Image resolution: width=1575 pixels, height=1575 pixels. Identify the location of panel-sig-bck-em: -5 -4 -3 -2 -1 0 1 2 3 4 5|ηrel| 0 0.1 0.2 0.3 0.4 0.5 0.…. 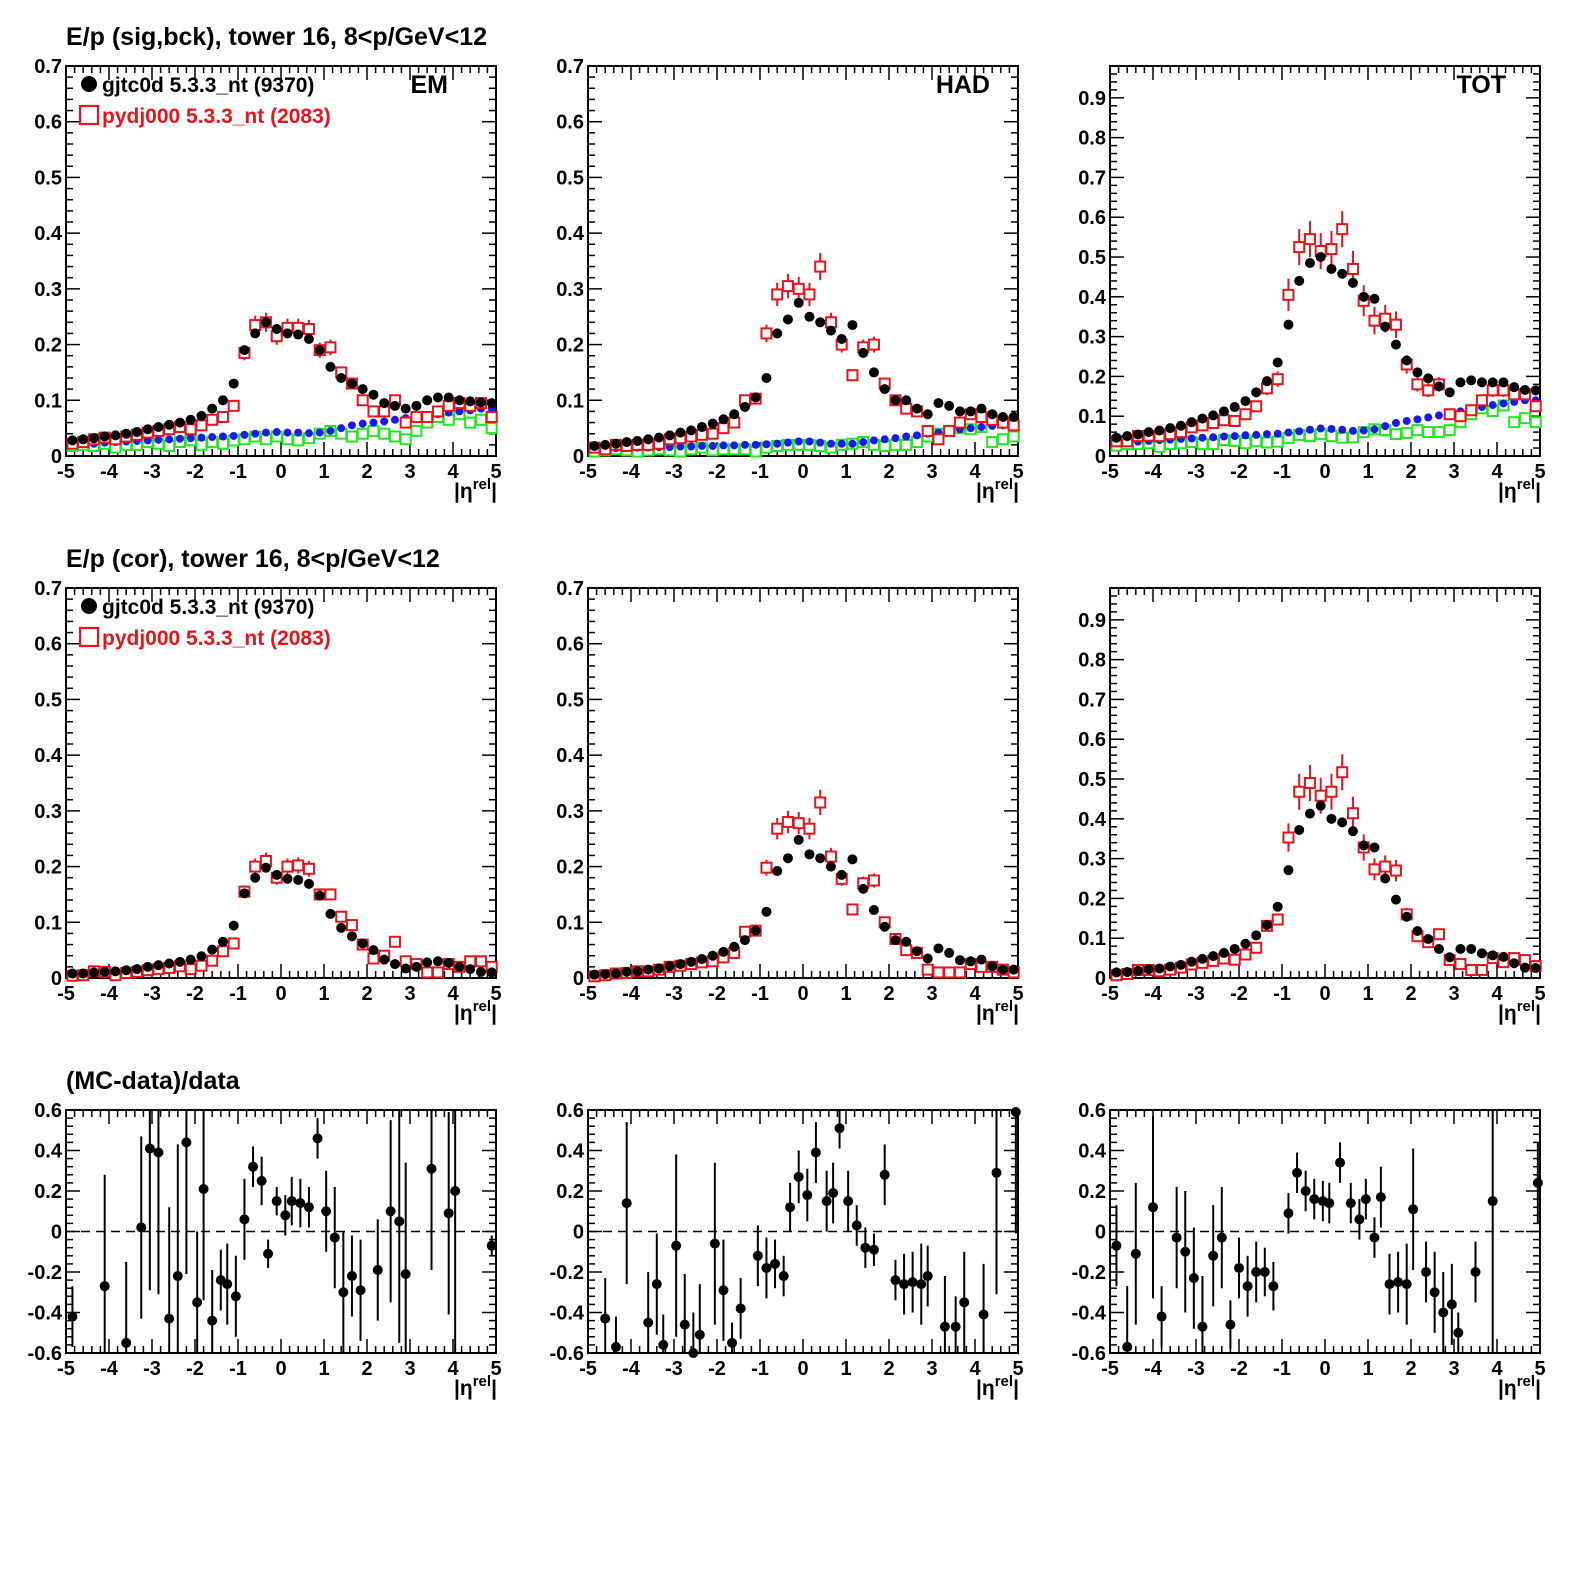
(267, 279).